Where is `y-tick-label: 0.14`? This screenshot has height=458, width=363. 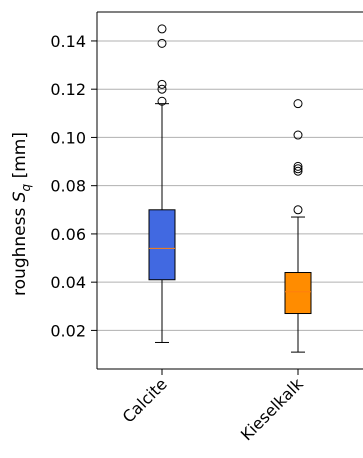 y-tick-label: 0.14 is located at coordinates (68, 41).